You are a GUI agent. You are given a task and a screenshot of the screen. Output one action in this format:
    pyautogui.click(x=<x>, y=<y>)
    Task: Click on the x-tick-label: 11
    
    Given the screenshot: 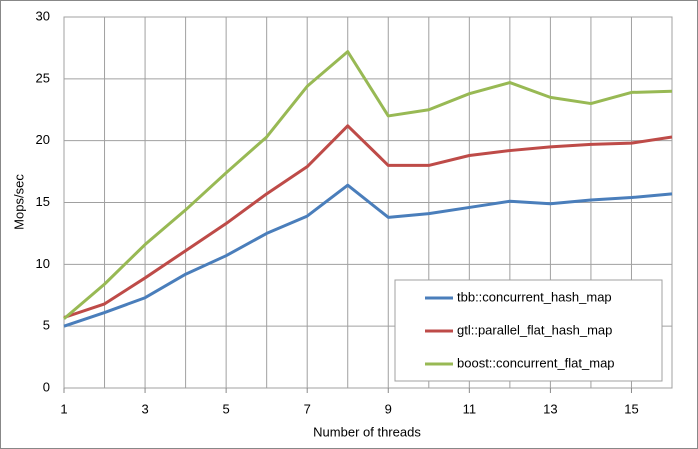 What is the action you would take?
    pyautogui.click(x=470, y=408)
    